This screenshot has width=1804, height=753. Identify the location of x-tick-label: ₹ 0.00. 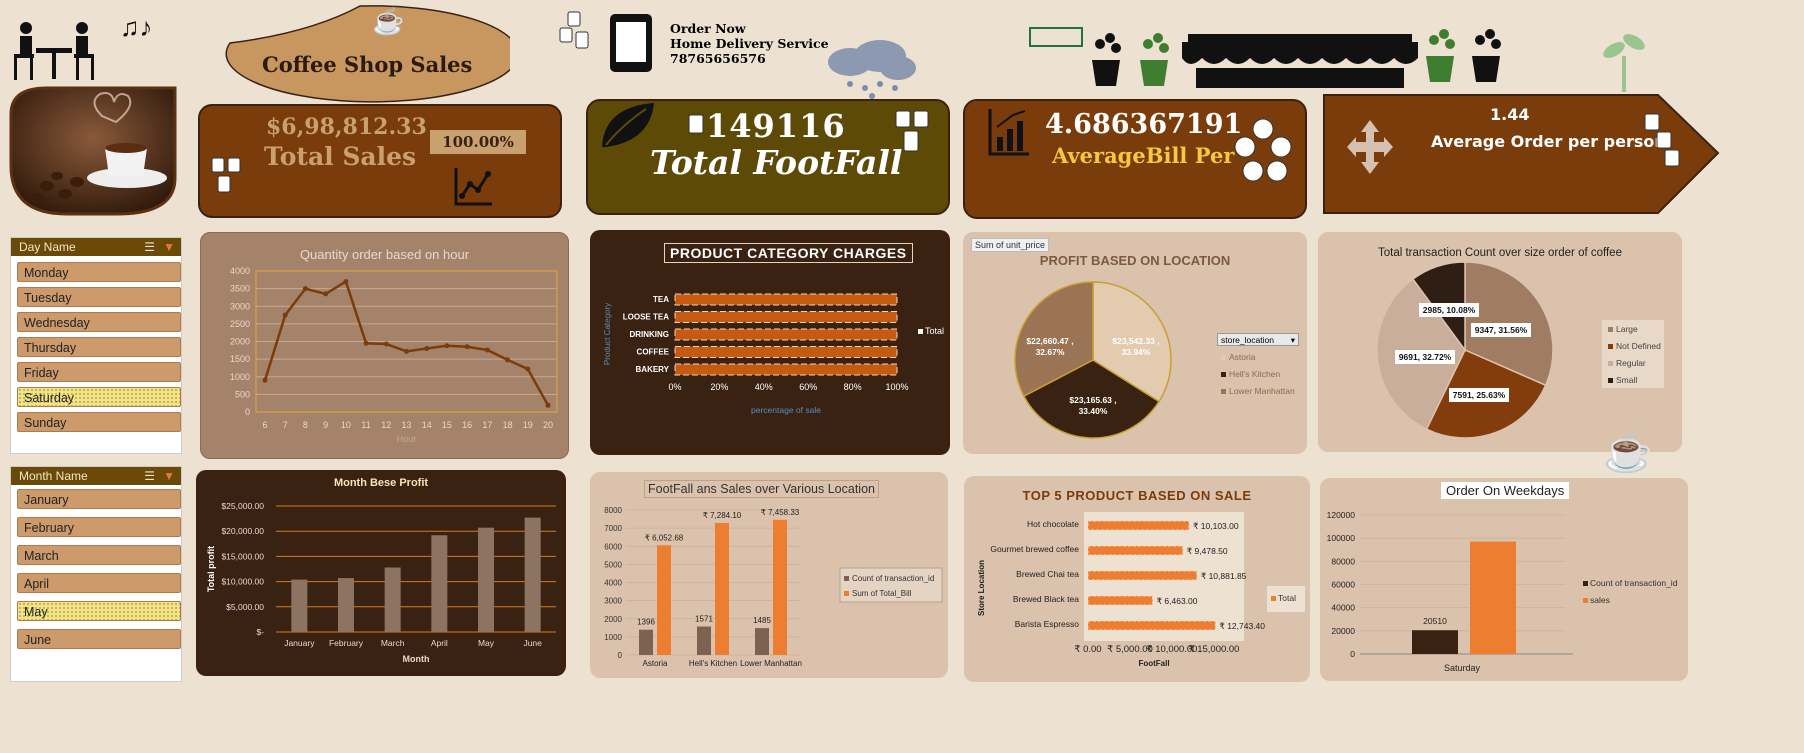
(1087, 649).